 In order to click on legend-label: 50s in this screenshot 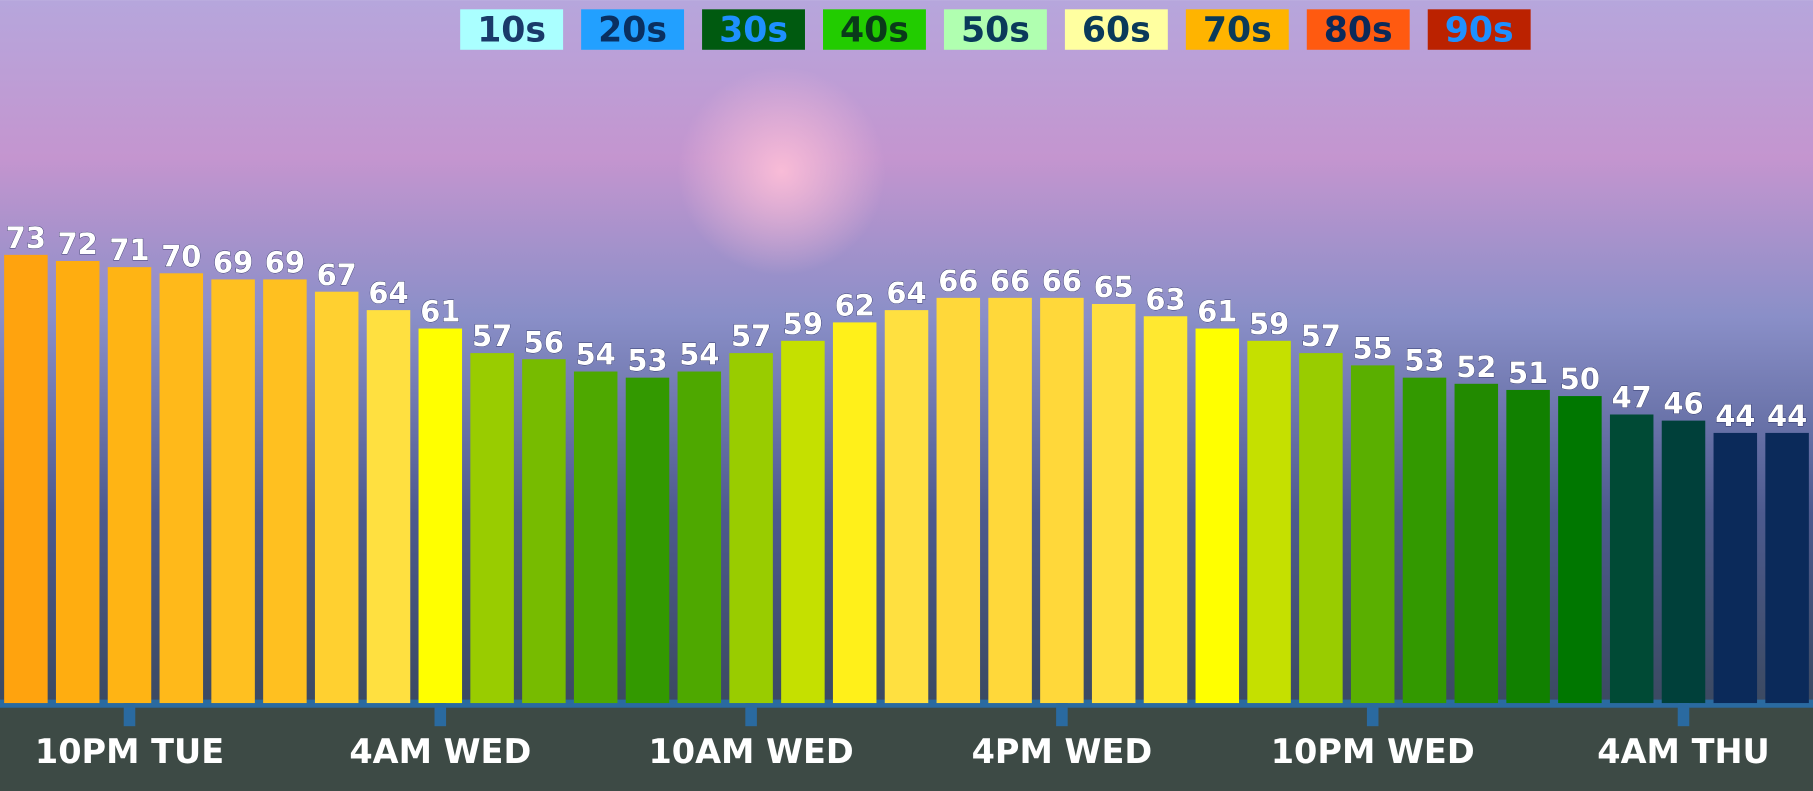, I will do `click(995, 31)`.